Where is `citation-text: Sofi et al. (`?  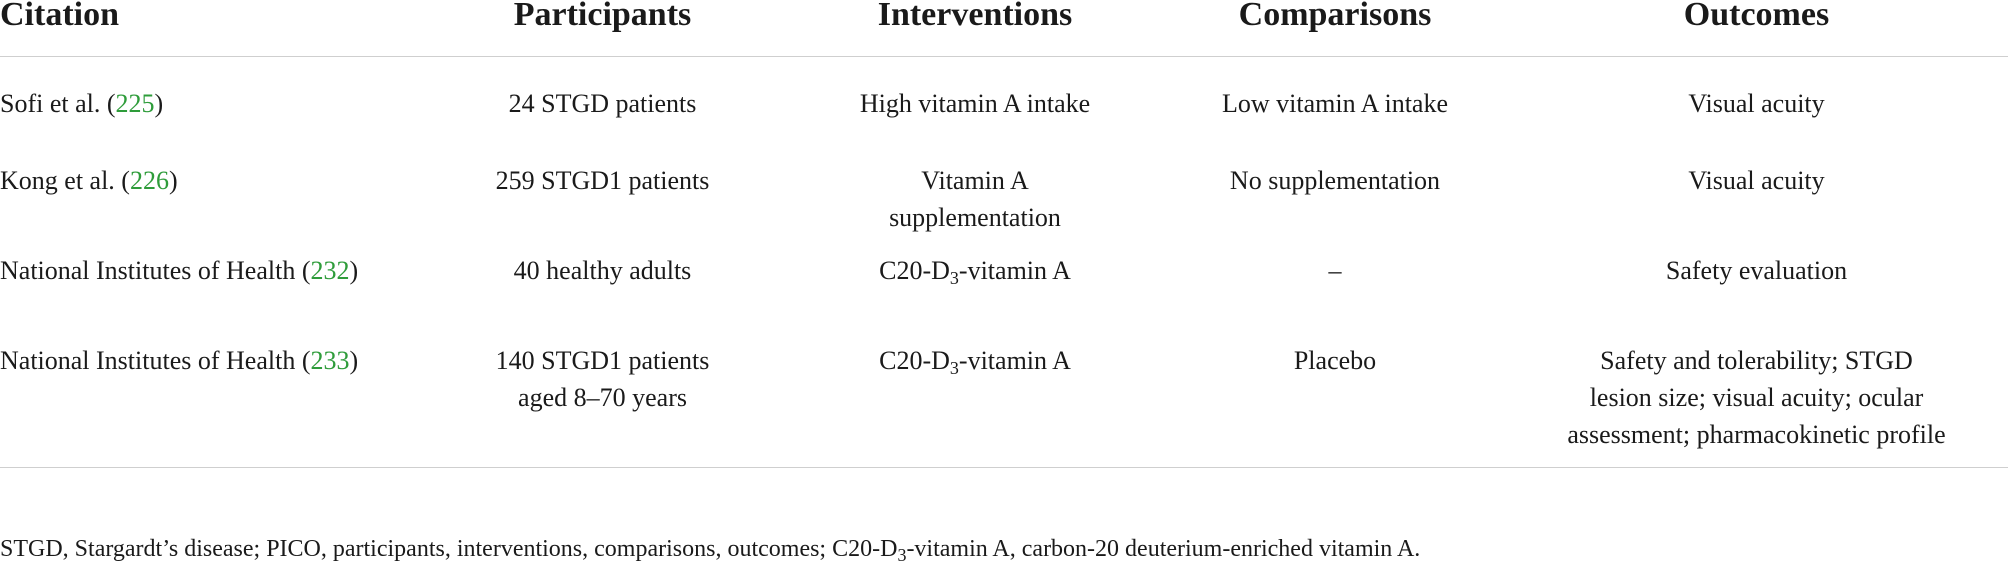 citation-text: Sofi et al. ( is located at coordinates (58, 103).